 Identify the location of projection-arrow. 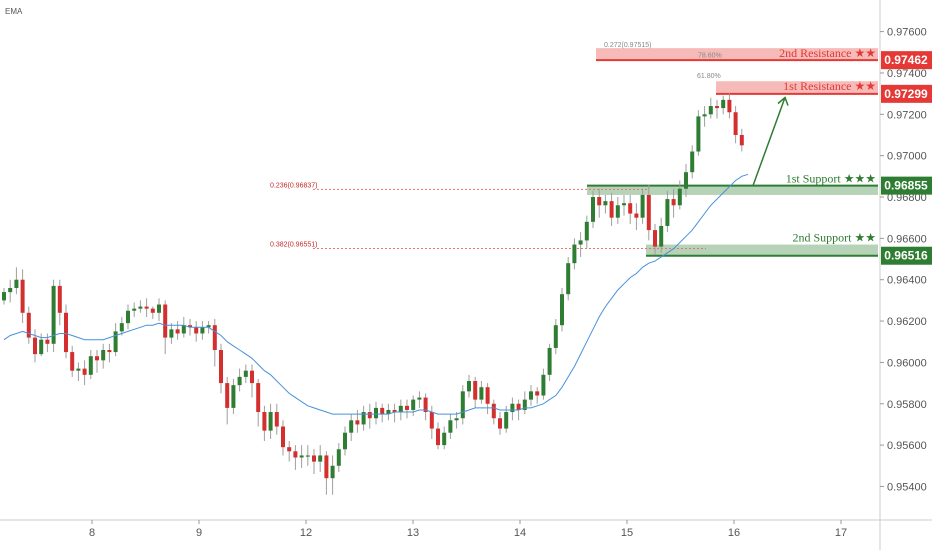
(769, 141).